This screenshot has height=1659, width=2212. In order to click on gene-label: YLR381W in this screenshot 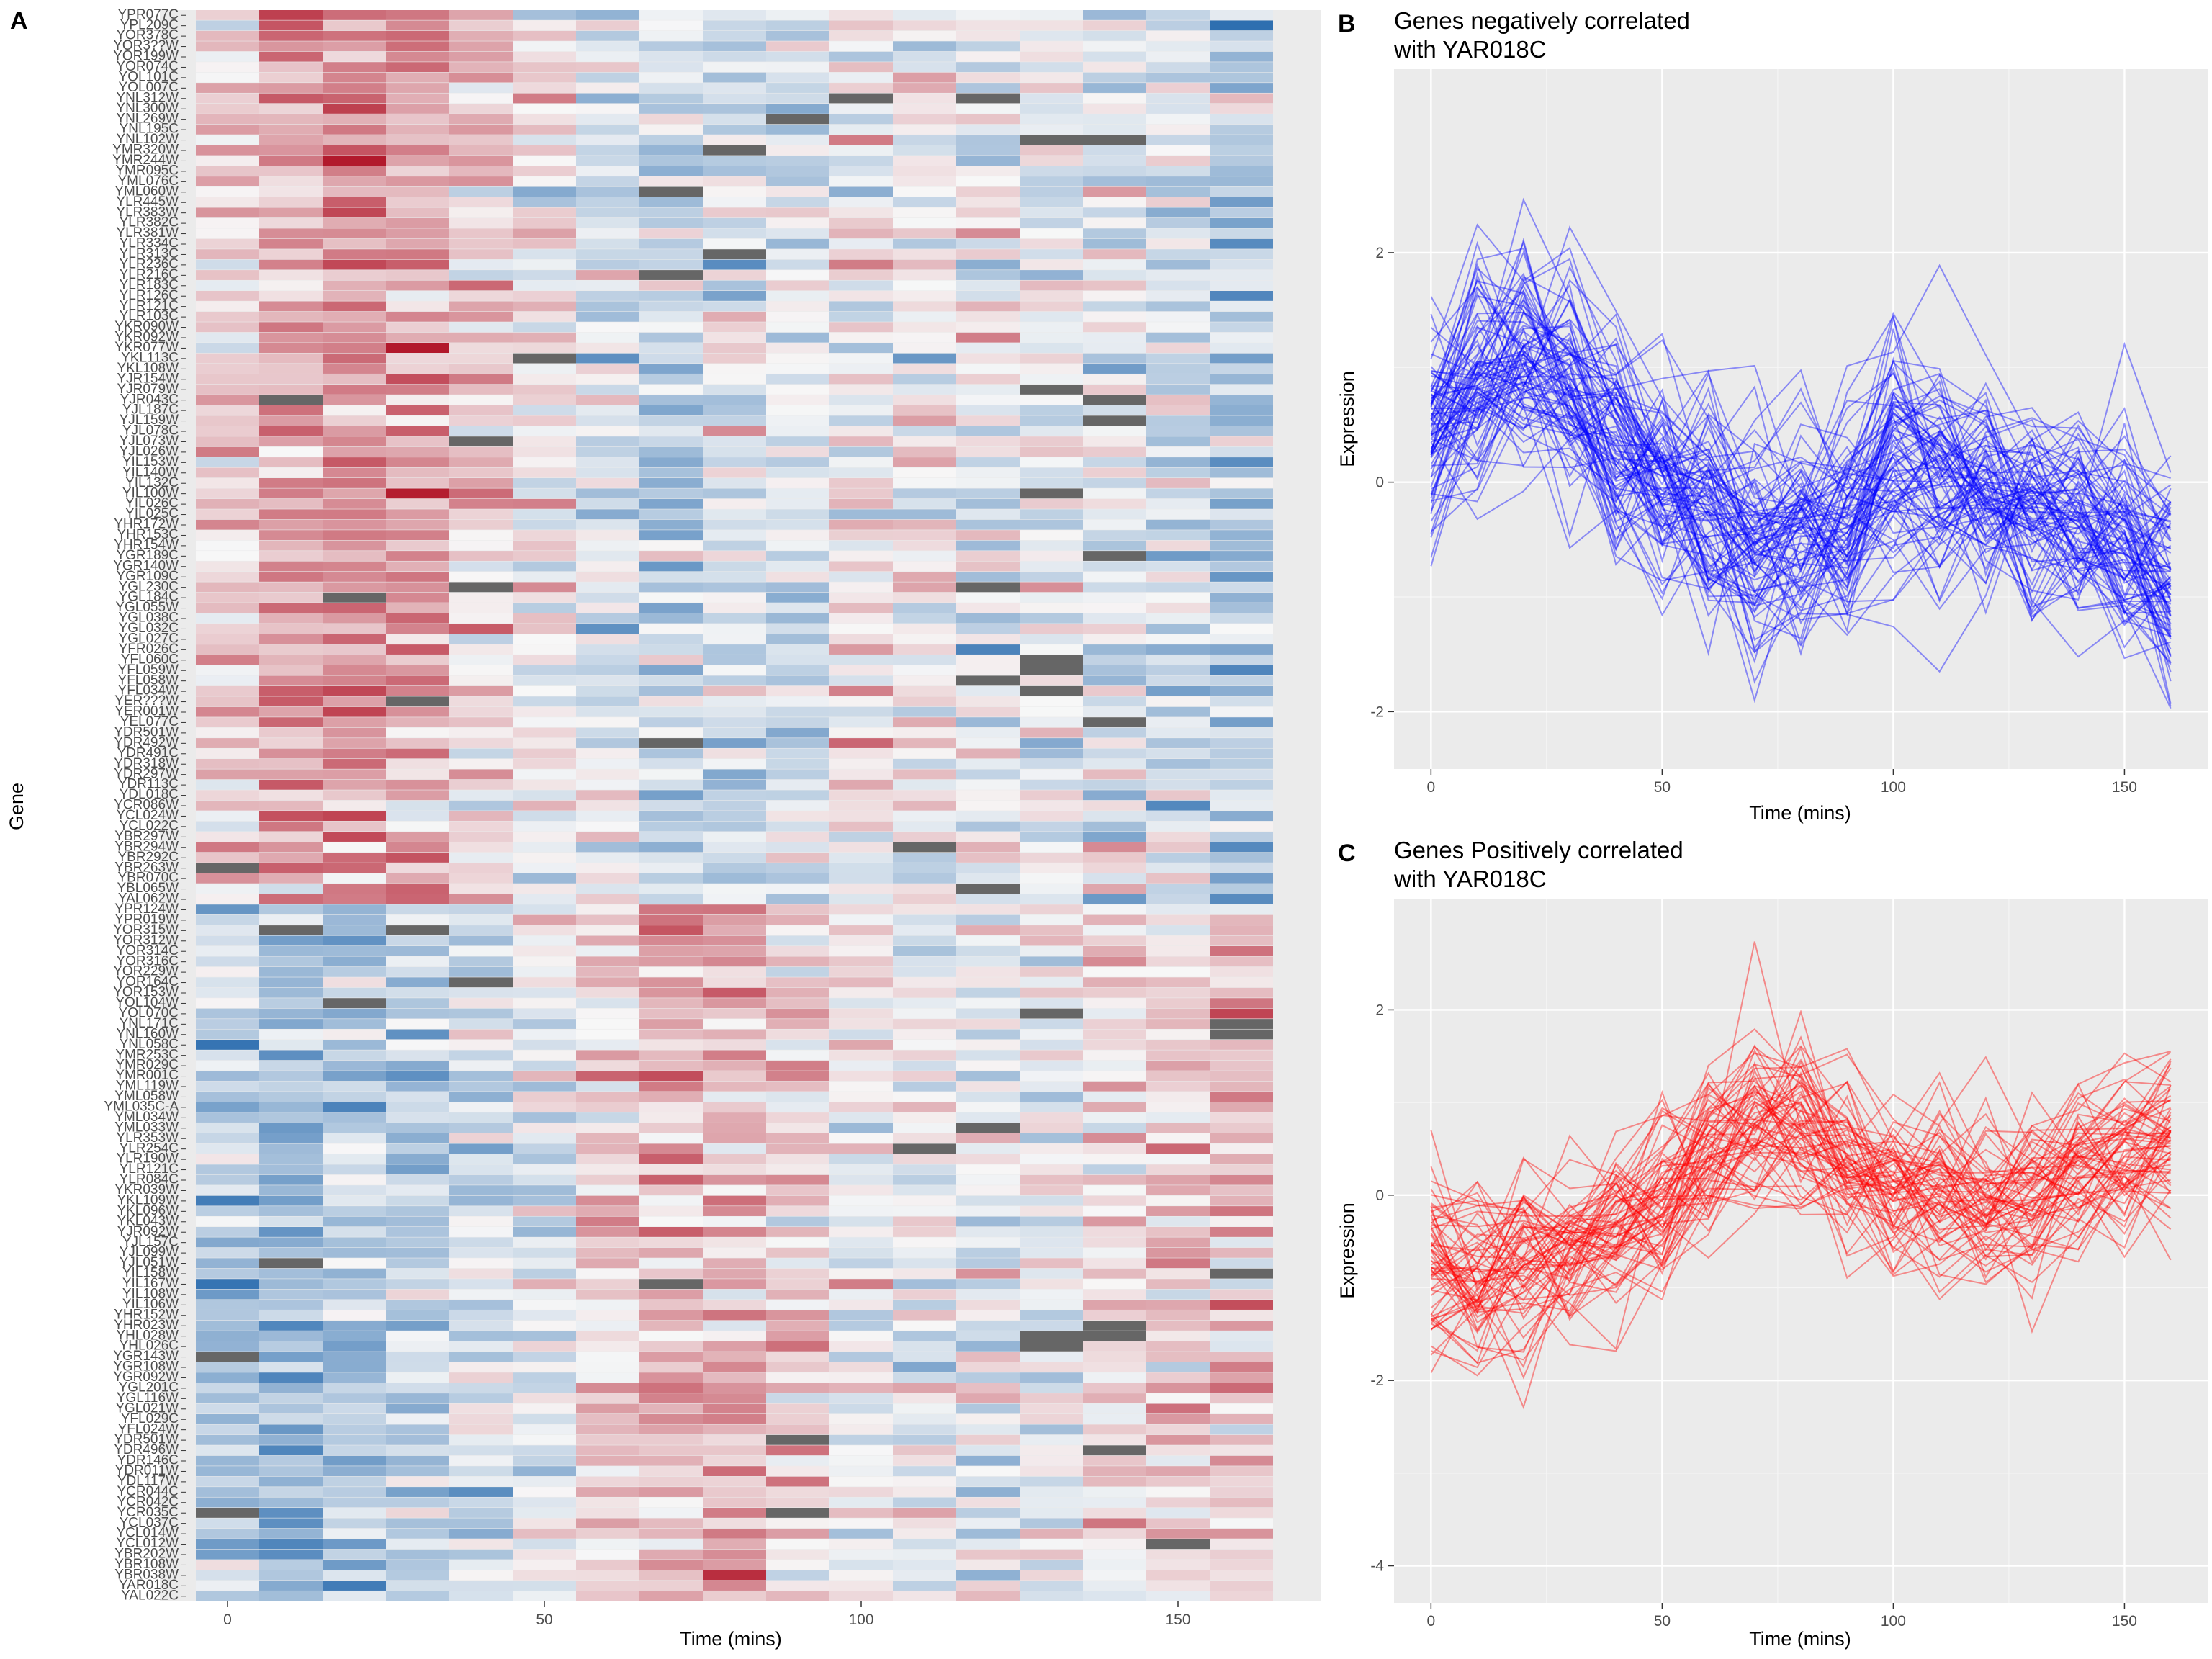, I will do `click(147, 233)`.